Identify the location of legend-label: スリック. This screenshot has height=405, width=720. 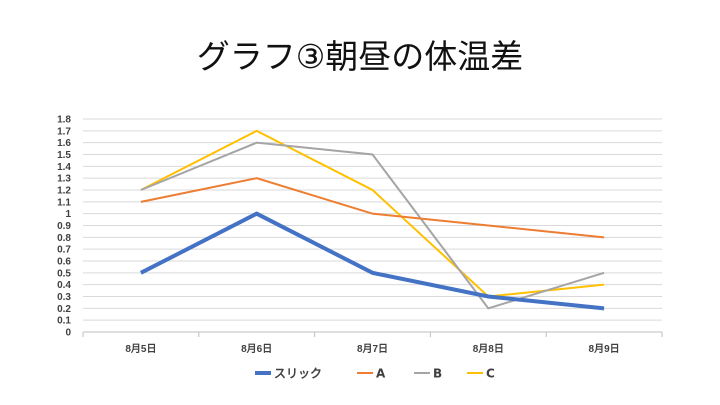
(298, 374).